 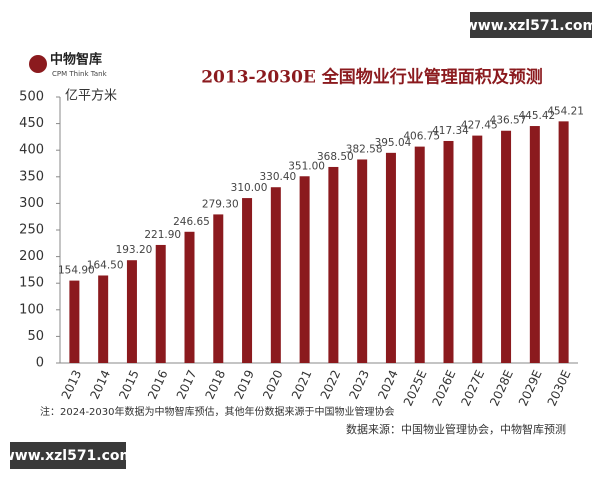 What do you see at coordinates (31, 256) in the screenshot?
I see `y-tick-label: 200` at bounding box center [31, 256].